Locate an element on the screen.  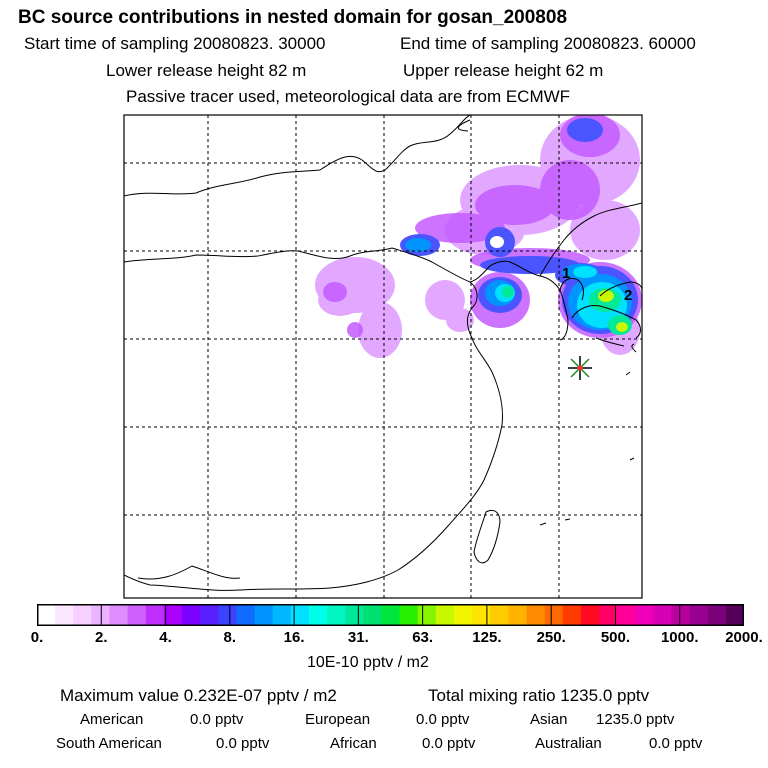
color-scale-tick-label: 500. is located at coordinates (615, 637).